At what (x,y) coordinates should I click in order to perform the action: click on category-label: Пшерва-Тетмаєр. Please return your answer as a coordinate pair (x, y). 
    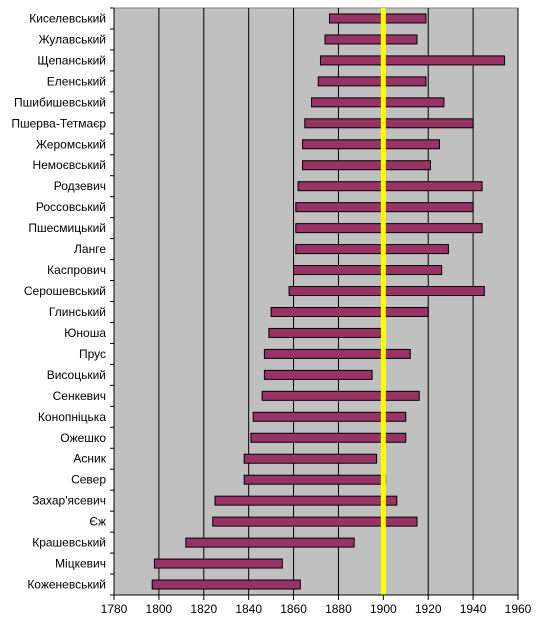
    Looking at the image, I should click on (58, 123).